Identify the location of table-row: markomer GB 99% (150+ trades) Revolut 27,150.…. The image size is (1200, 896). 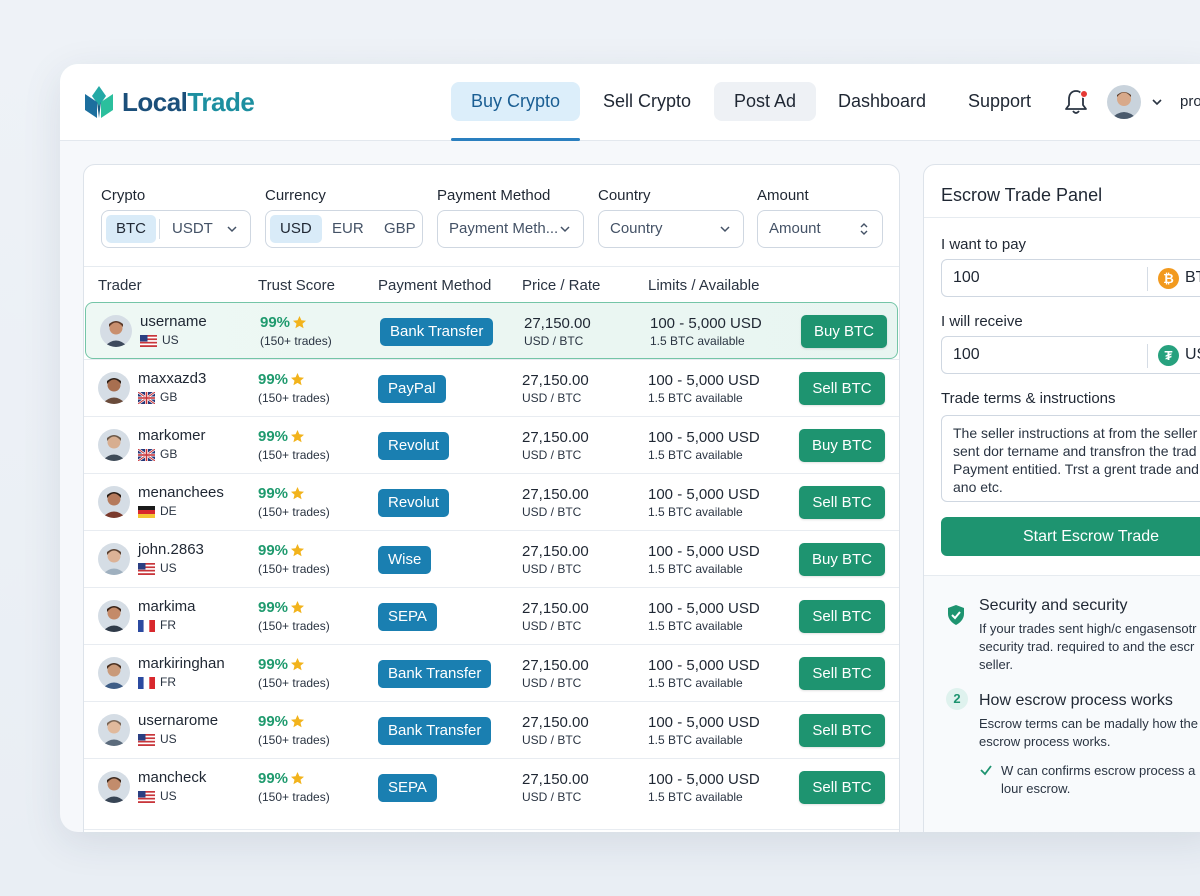
(491, 444).